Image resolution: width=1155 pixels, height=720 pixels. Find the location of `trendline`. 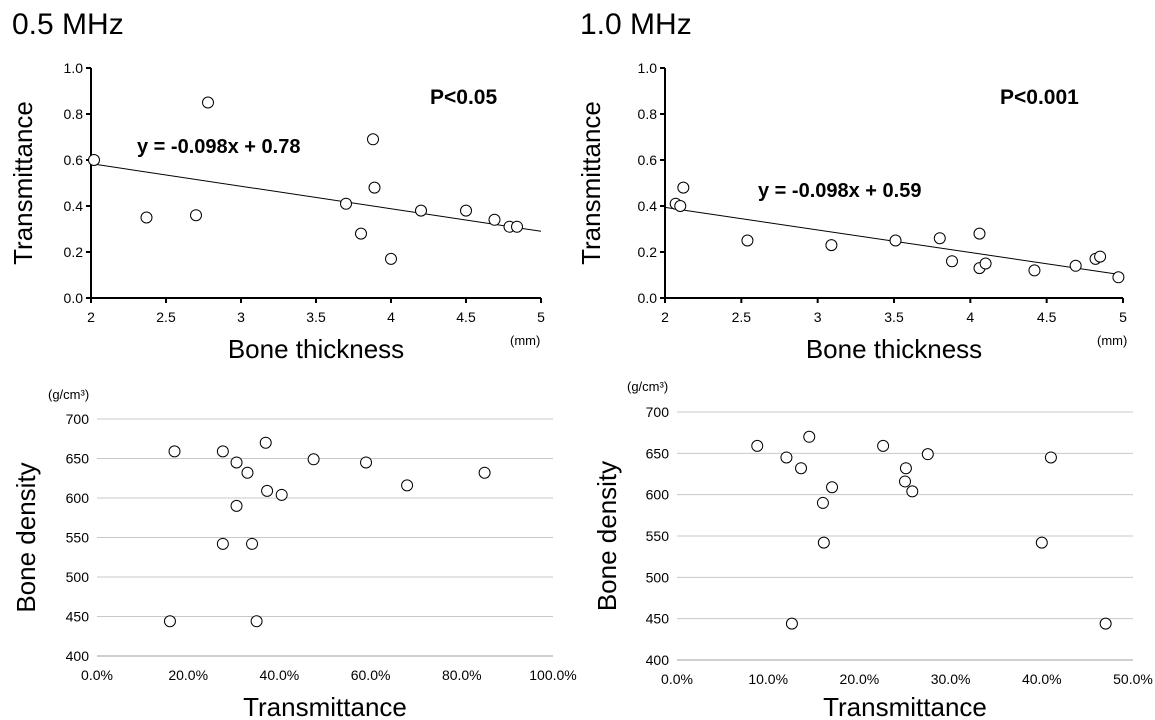

trendline is located at coordinates (316, 197).